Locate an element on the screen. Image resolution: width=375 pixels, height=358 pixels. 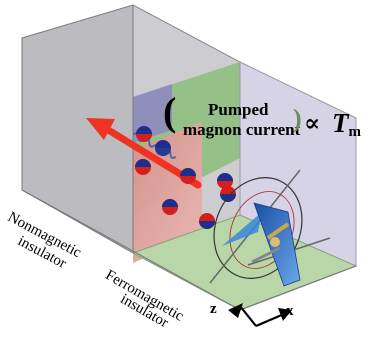
temperature-symbol-subscript: m is located at coordinates (355, 132).